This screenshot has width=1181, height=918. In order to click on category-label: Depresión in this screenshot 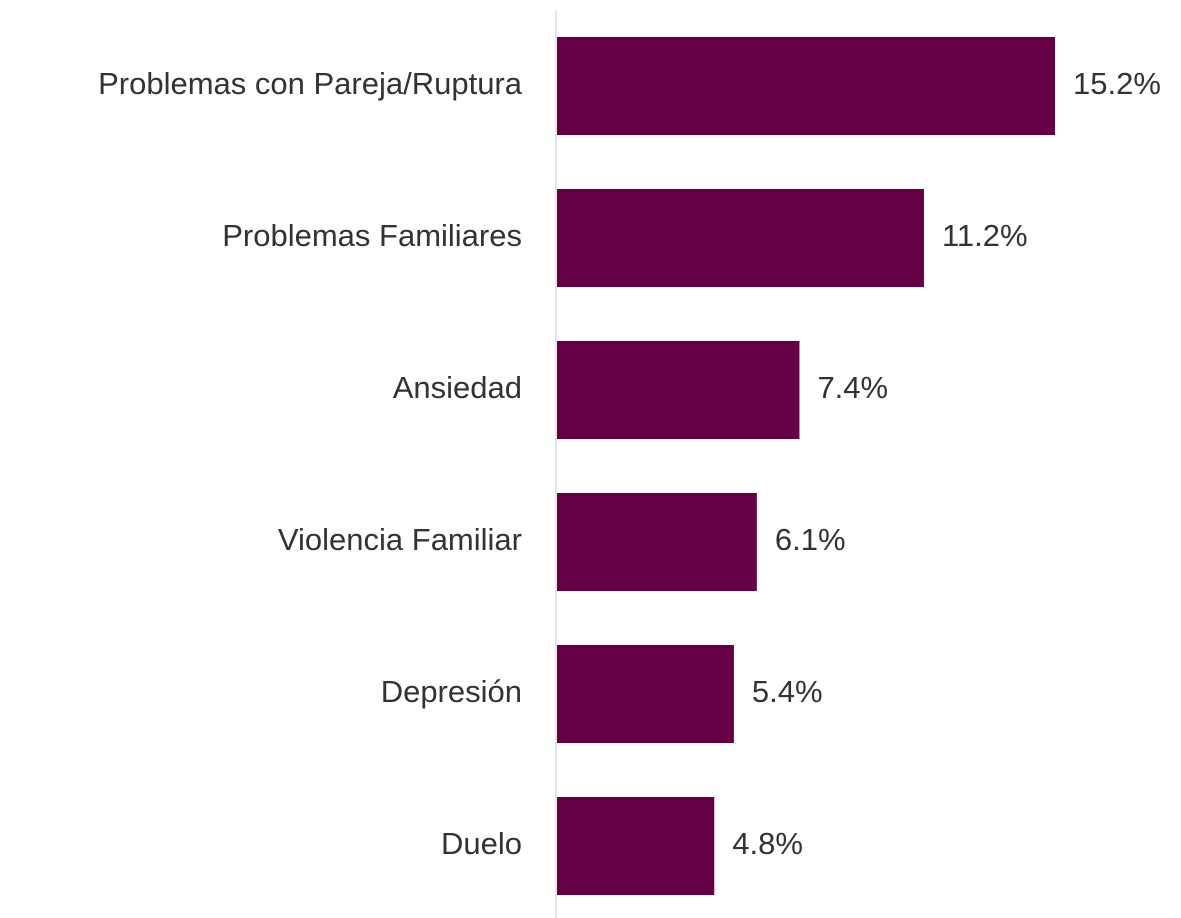, I will do `click(451, 691)`.